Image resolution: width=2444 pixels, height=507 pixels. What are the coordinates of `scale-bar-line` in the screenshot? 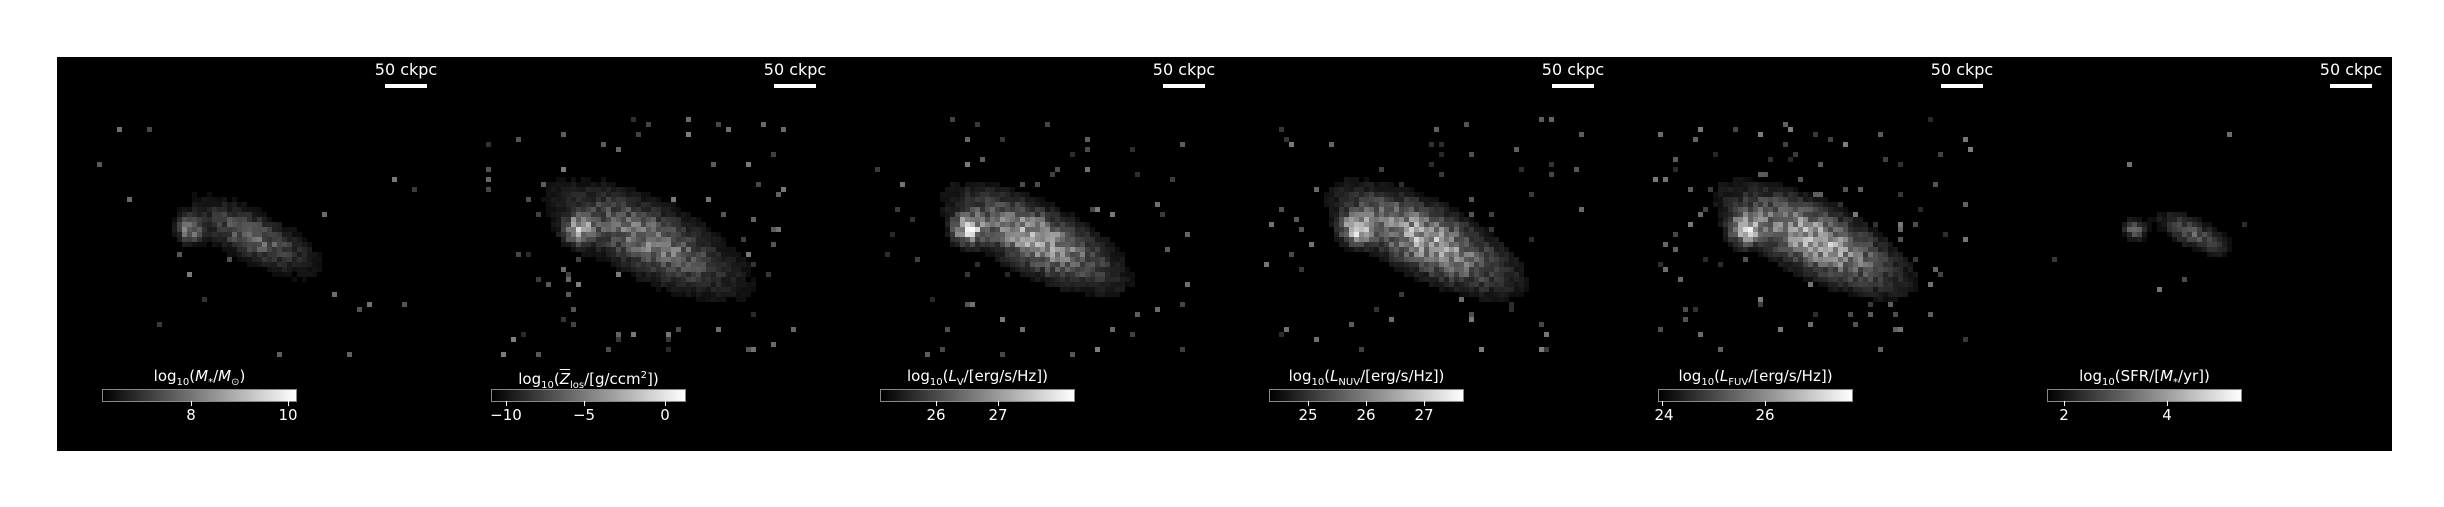 It's located at (2351, 86).